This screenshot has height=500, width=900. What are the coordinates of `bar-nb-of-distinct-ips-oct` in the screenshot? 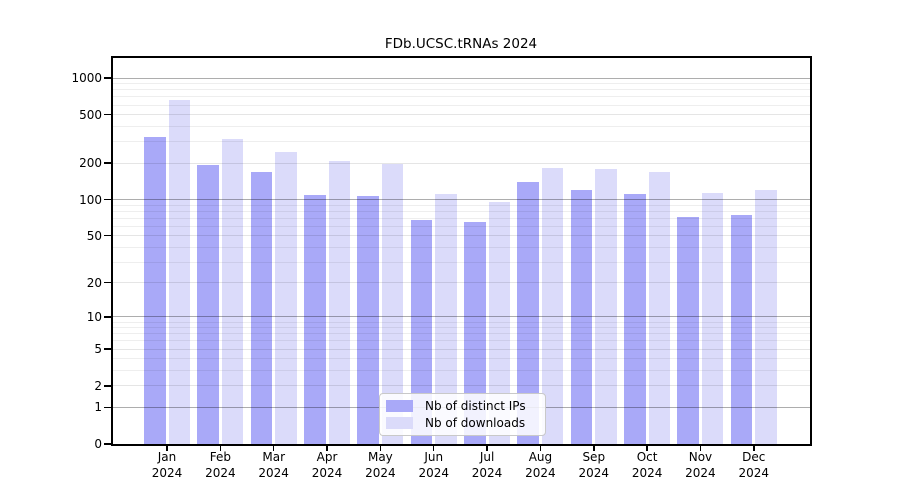 It's located at (635, 318).